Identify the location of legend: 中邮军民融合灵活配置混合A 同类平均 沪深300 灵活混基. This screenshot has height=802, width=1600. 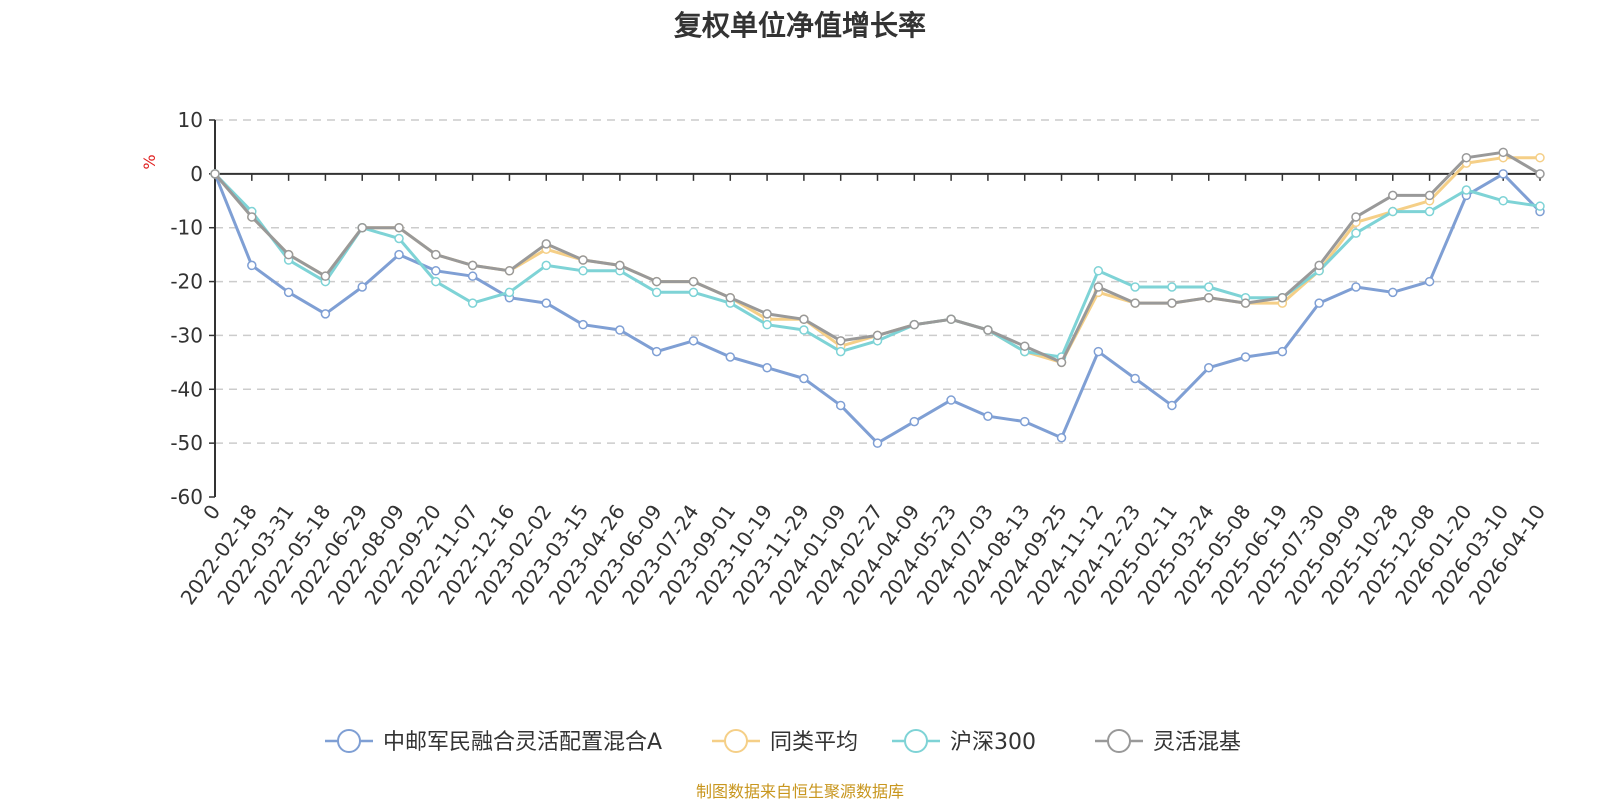
(783, 742).